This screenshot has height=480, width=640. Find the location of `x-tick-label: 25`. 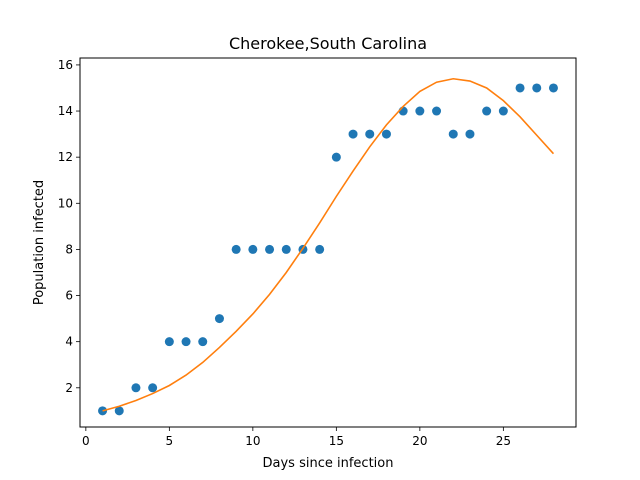

x-tick-label: 25 is located at coordinates (503, 441).